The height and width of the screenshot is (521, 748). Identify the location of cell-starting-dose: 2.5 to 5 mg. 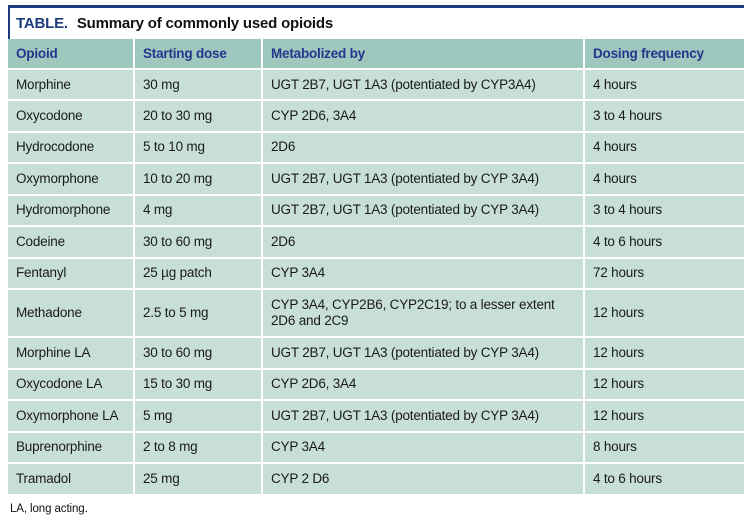
(198, 313).